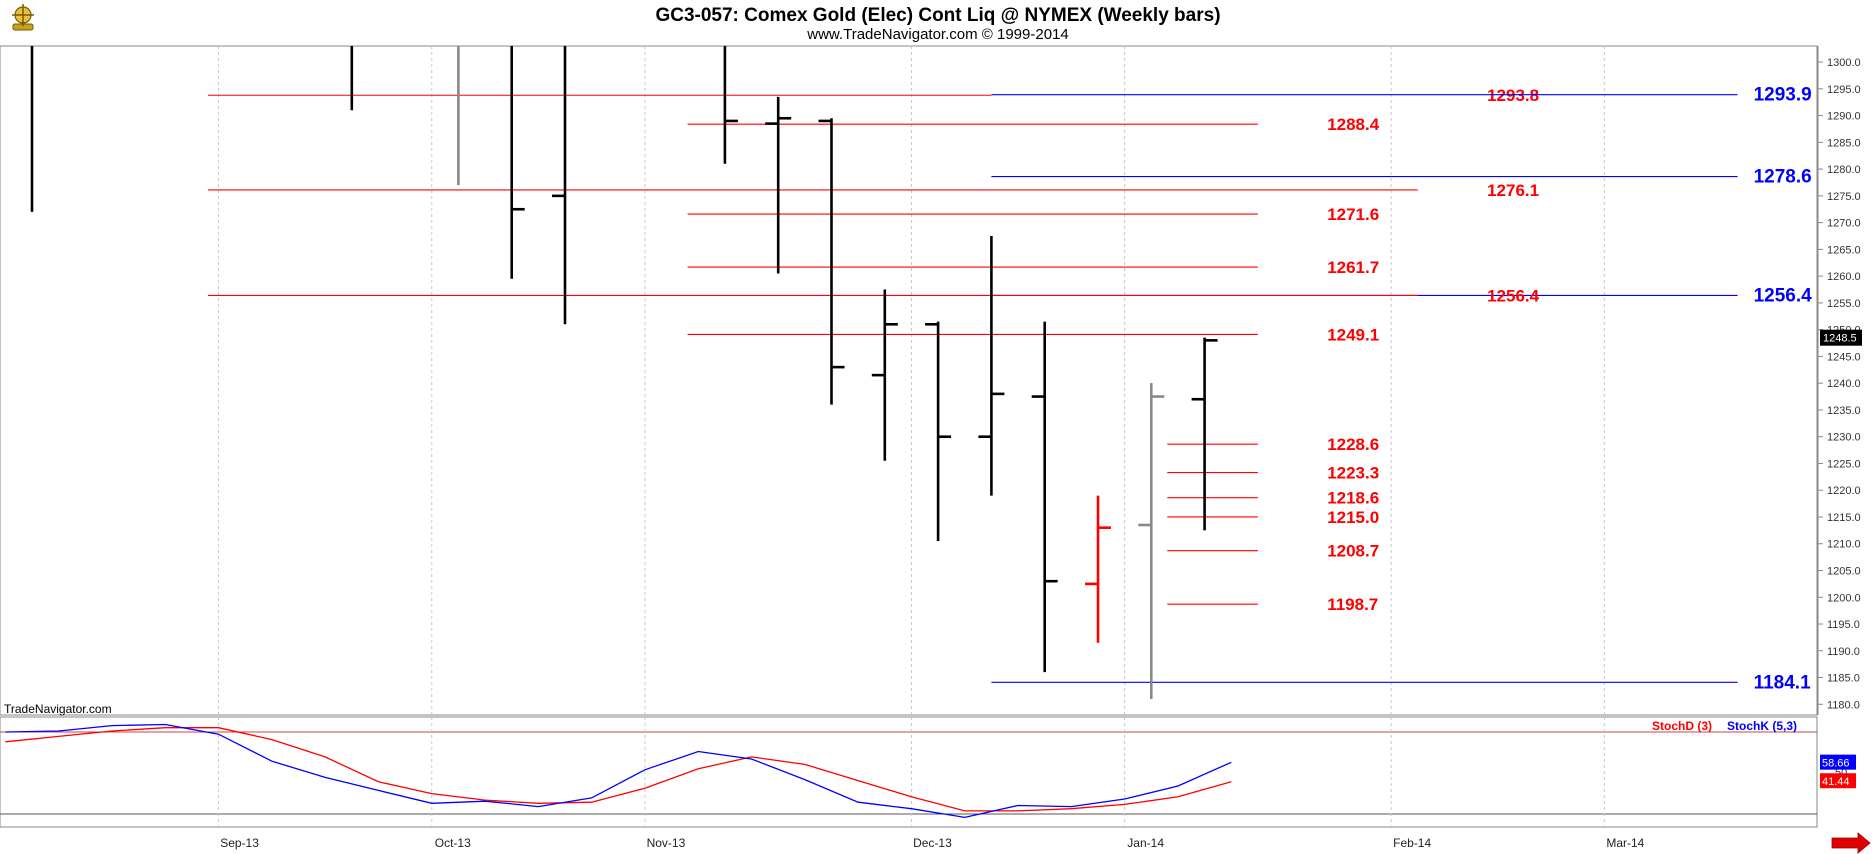  Describe the element at coordinates (1844, 250) in the screenshot. I see `y-tick-label: 1265.0` at that location.